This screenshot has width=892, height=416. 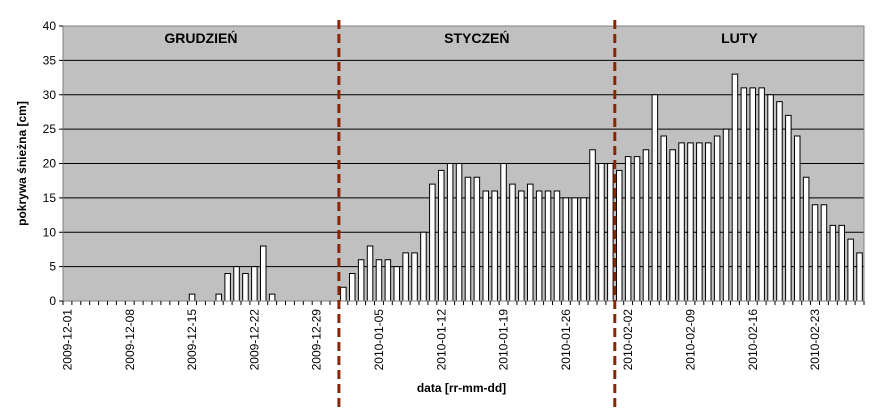 What do you see at coordinates (461, 388) in the screenshot?
I see `x-axis-label: data [rr-mm-dd]` at bounding box center [461, 388].